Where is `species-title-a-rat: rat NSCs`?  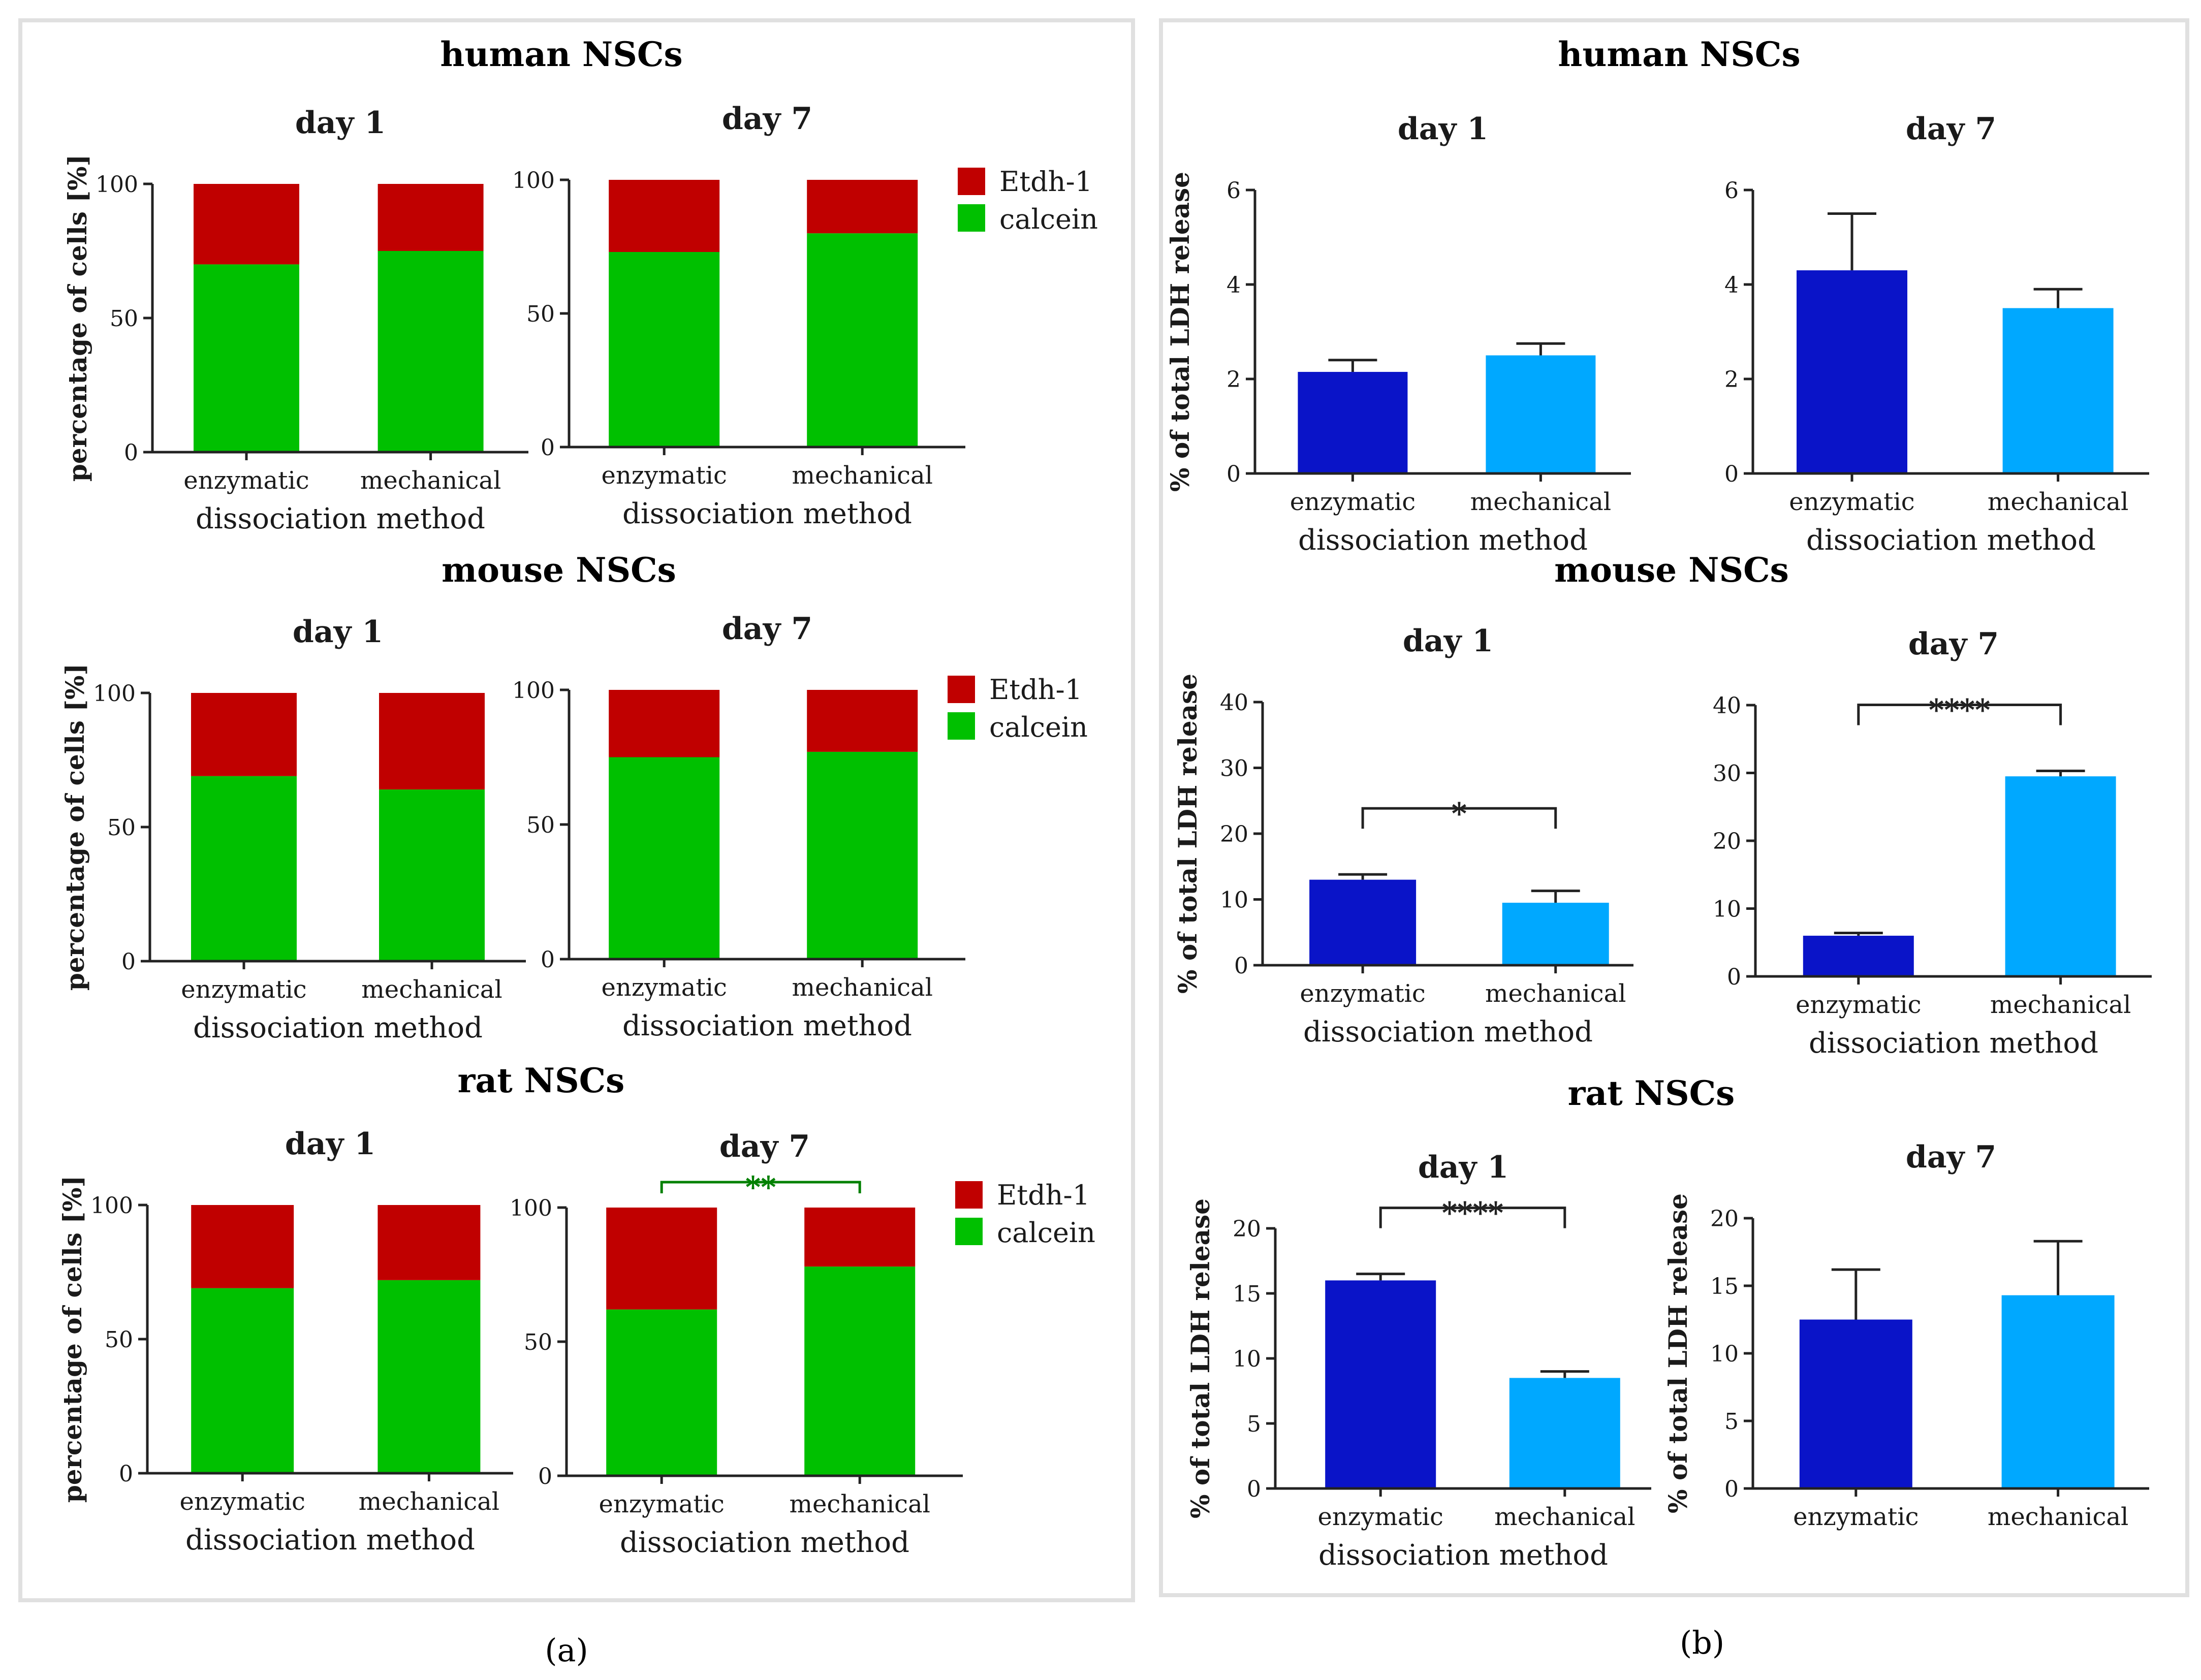
species-title-a-rat: rat NSCs is located at coordinates (541, 1080).